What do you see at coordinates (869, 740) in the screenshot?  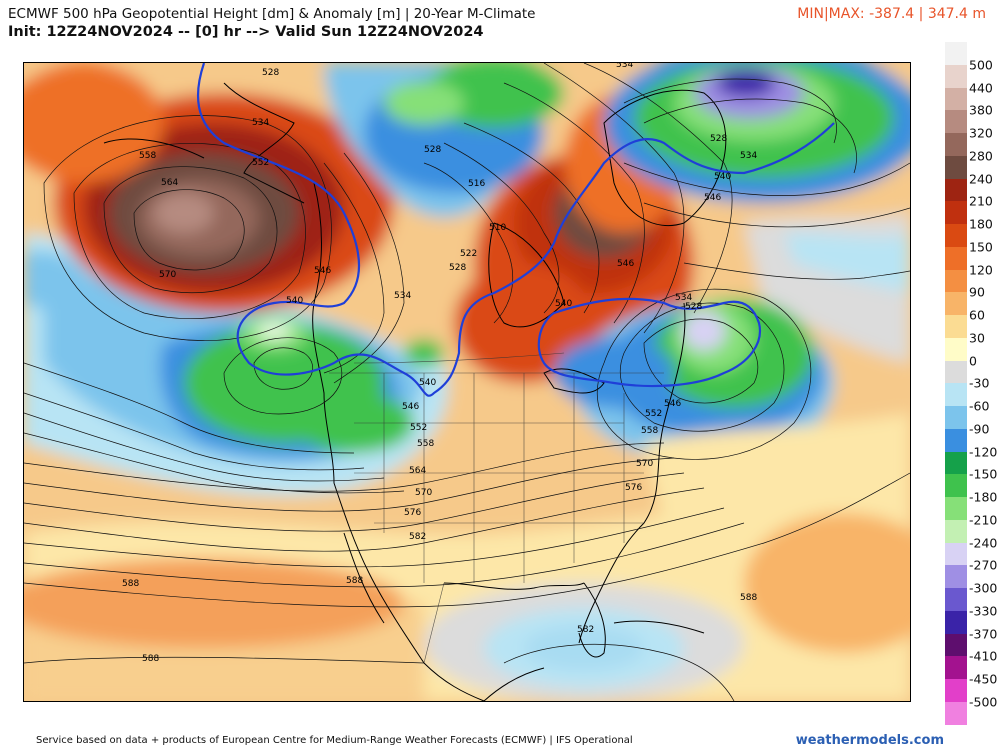 I see `site-credit: weathermodels.com` at bounding box center [869, 740].